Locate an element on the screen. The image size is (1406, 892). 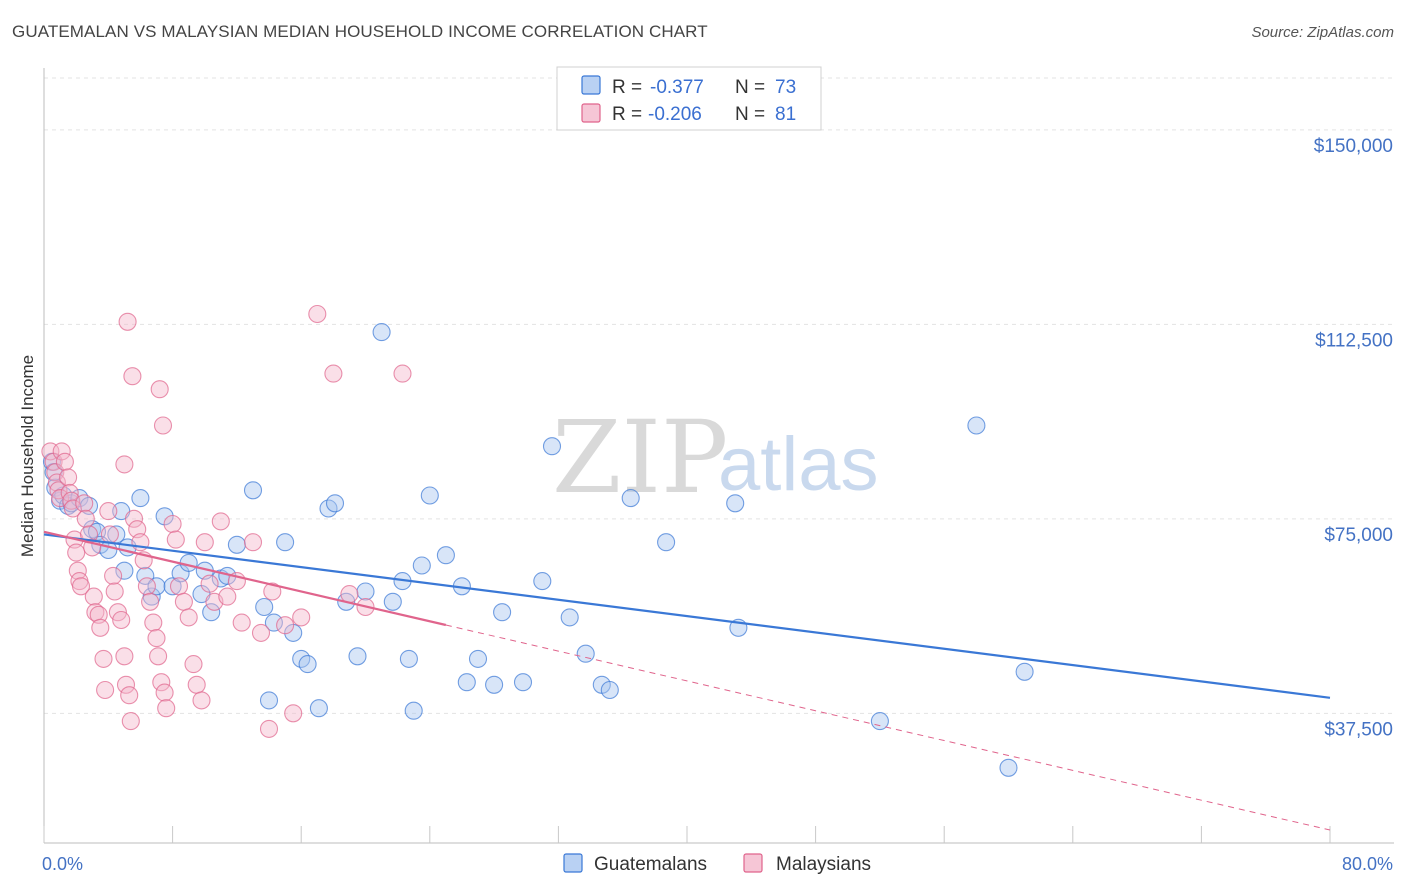
x-tick-label-end: 80.0% is located at coordinates (1367, 864).